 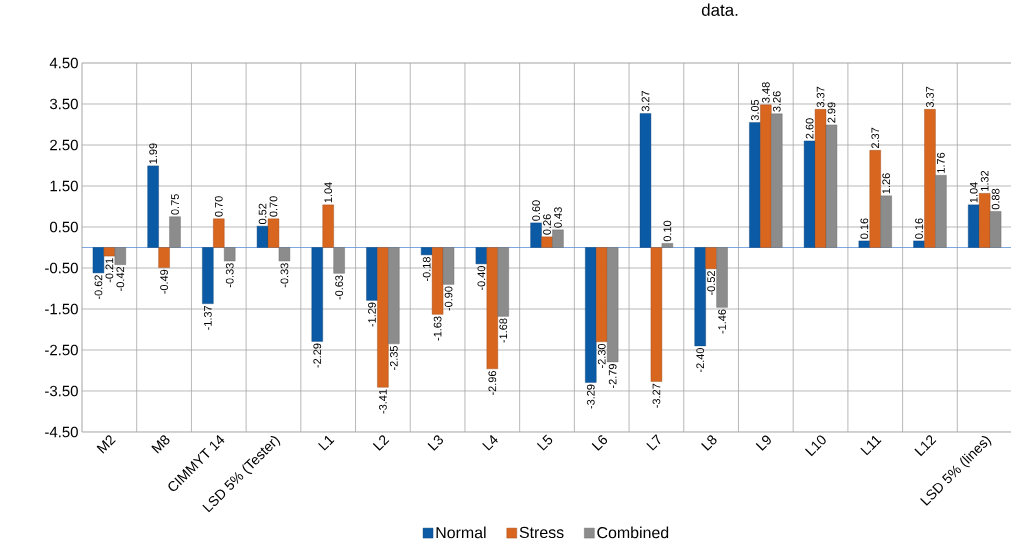 What do you see at coordinates (63, 104) in the screenshot?
I see `y-tick-label: 3.50` at bounding box center [63, 104].